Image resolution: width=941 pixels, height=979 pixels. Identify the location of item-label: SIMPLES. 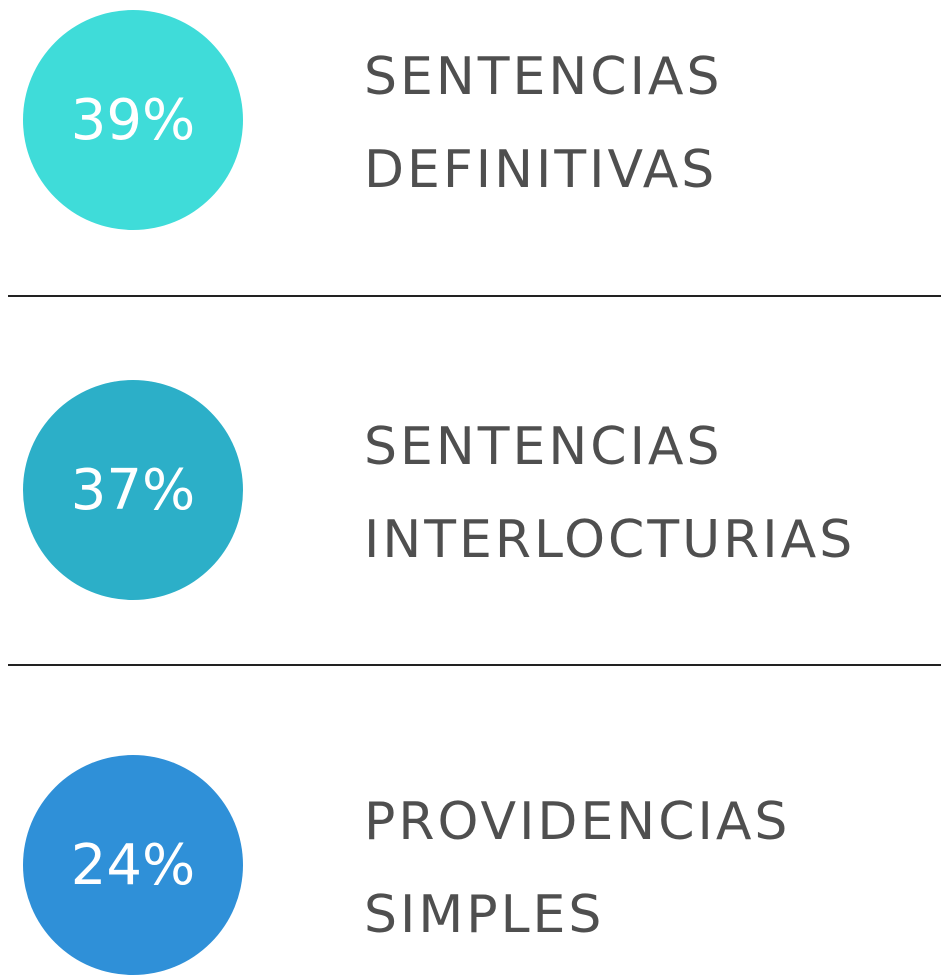
(484, 915).